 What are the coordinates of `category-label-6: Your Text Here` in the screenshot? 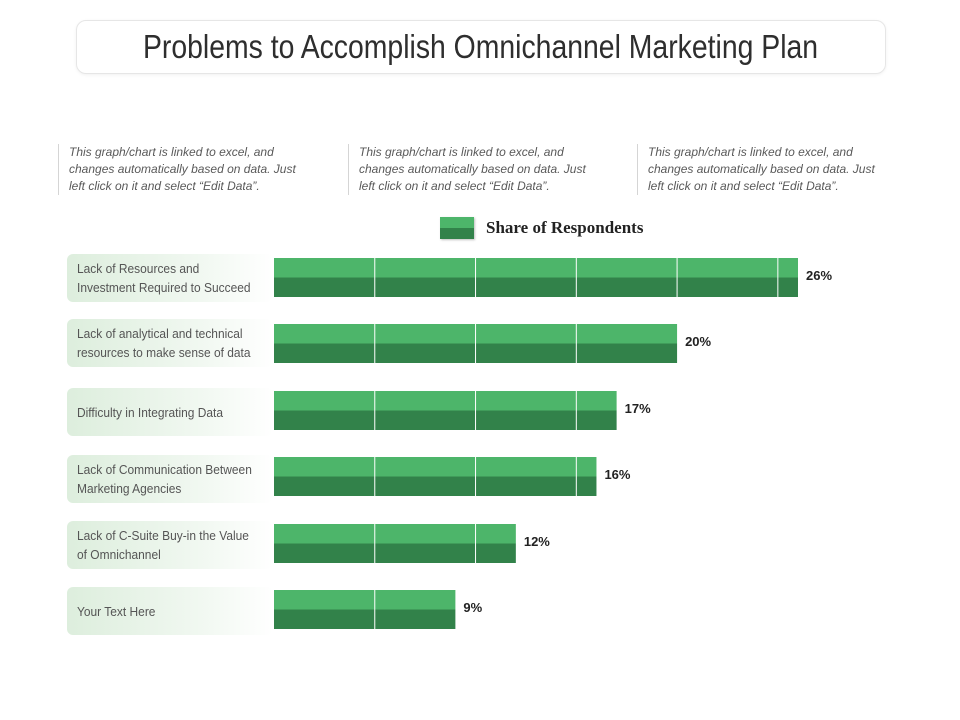 It's located at (170, 611).